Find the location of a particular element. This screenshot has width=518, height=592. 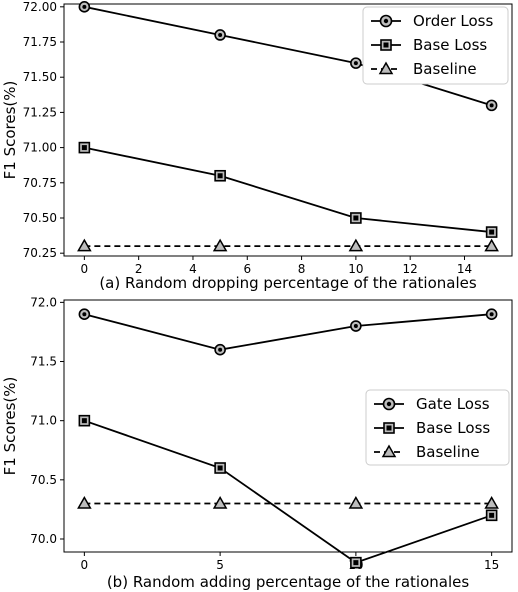

x-tick-label: 15 is located at coordinates (491, 565).